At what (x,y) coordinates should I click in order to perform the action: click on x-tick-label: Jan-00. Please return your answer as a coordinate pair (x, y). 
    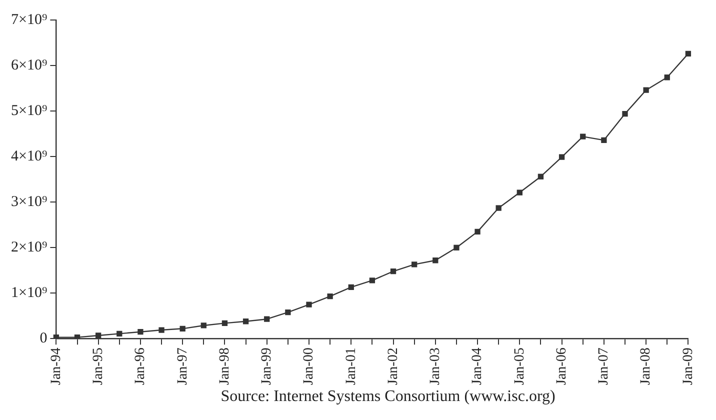
    Looking at the image, I should click on (309, 367).